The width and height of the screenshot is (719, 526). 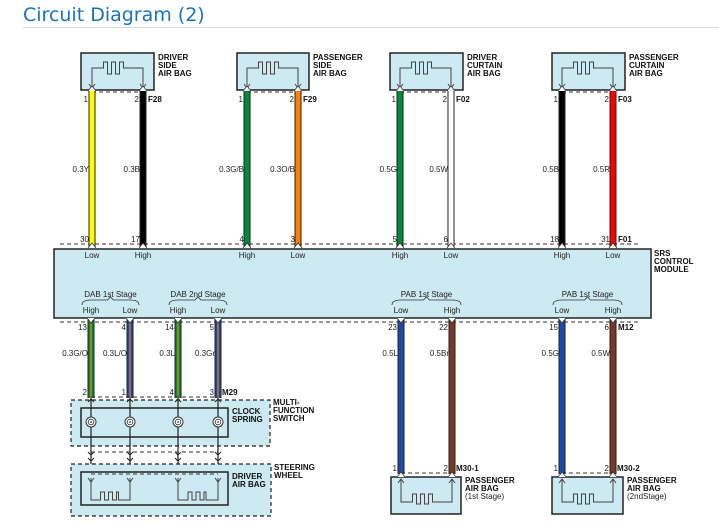 What do you see at coordinates (130, 358) in the screenshot?
I see `wire-stripe` at bounding box center [130, 358].